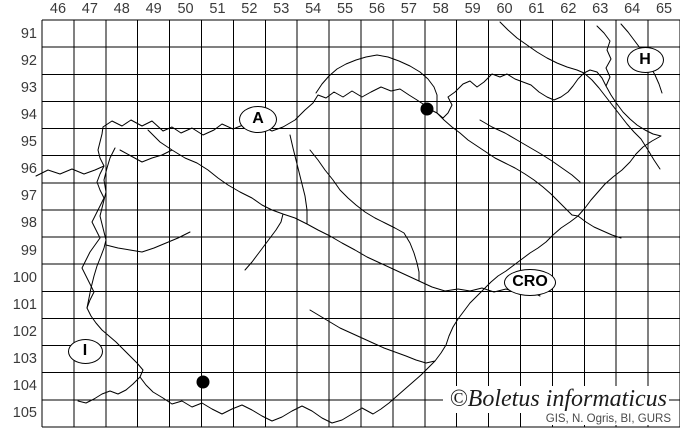  Describe the element at coordinates (28, 60) in the screenshot. I see `grid-row-label: 92` at that location.